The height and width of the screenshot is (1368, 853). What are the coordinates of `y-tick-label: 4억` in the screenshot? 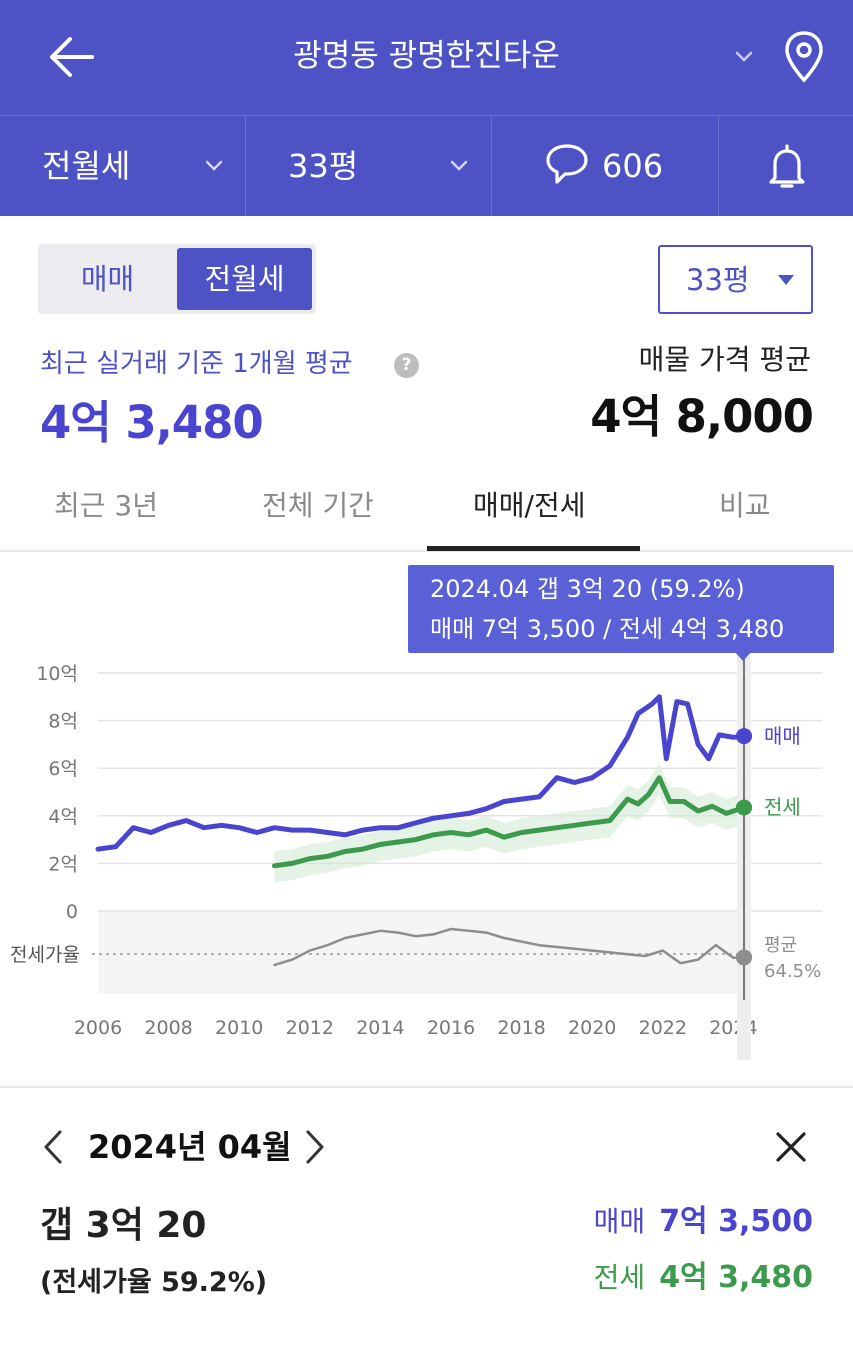 It's located at (63, 817).